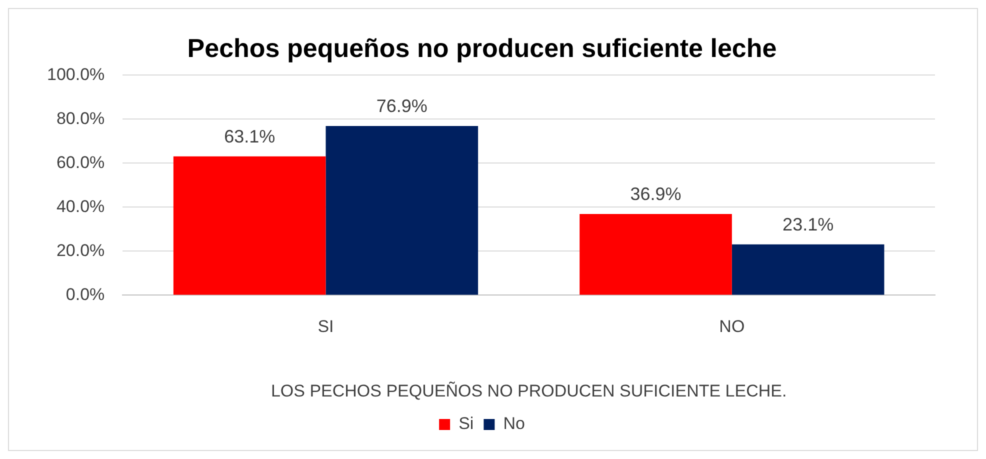  What do you see at coordinates (514, 424) in the screenshot?
I see `legend-label: No` at bounding box center [514, 424].